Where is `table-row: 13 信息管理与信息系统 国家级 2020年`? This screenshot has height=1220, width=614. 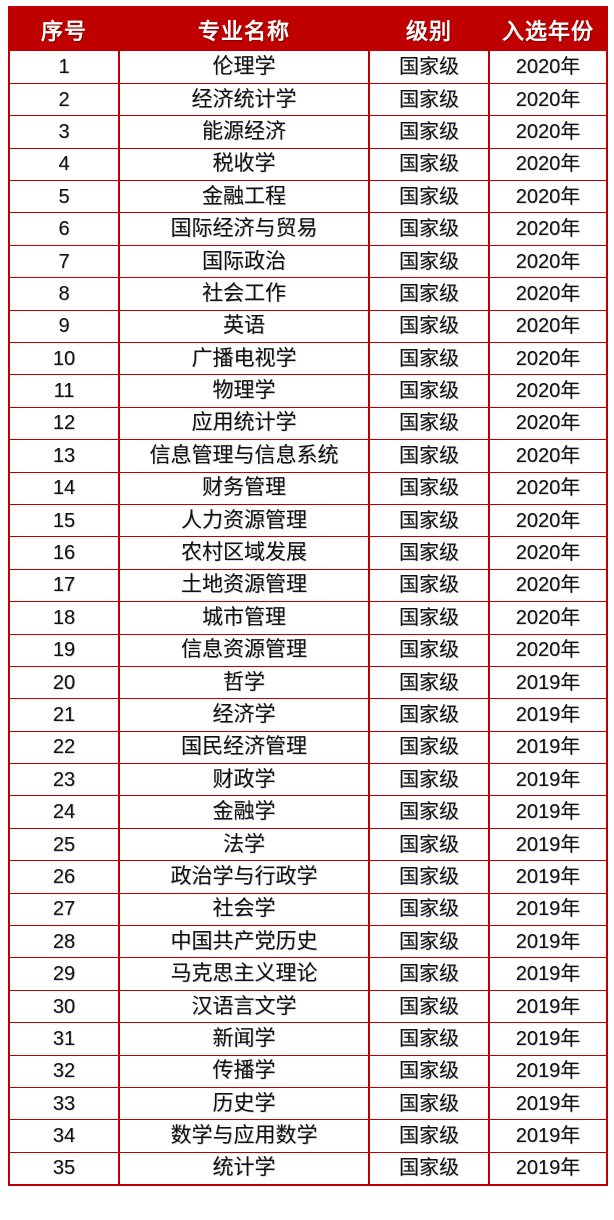
table-row: 13 信息管理与信息系统 国家级 2020年 is located at coordinates (308, 456).